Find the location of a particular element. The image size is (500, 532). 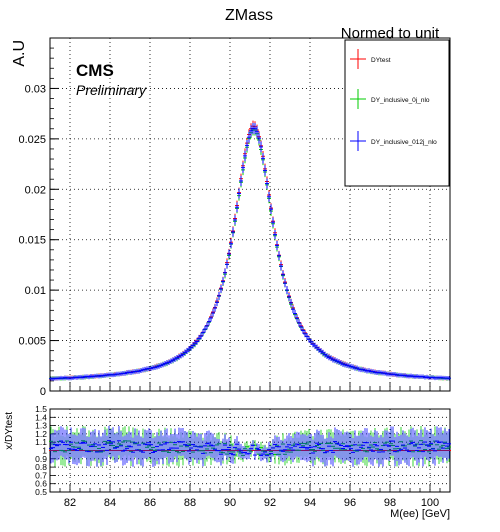

x-tick-label: 92 is located at coordinates (270, 503).